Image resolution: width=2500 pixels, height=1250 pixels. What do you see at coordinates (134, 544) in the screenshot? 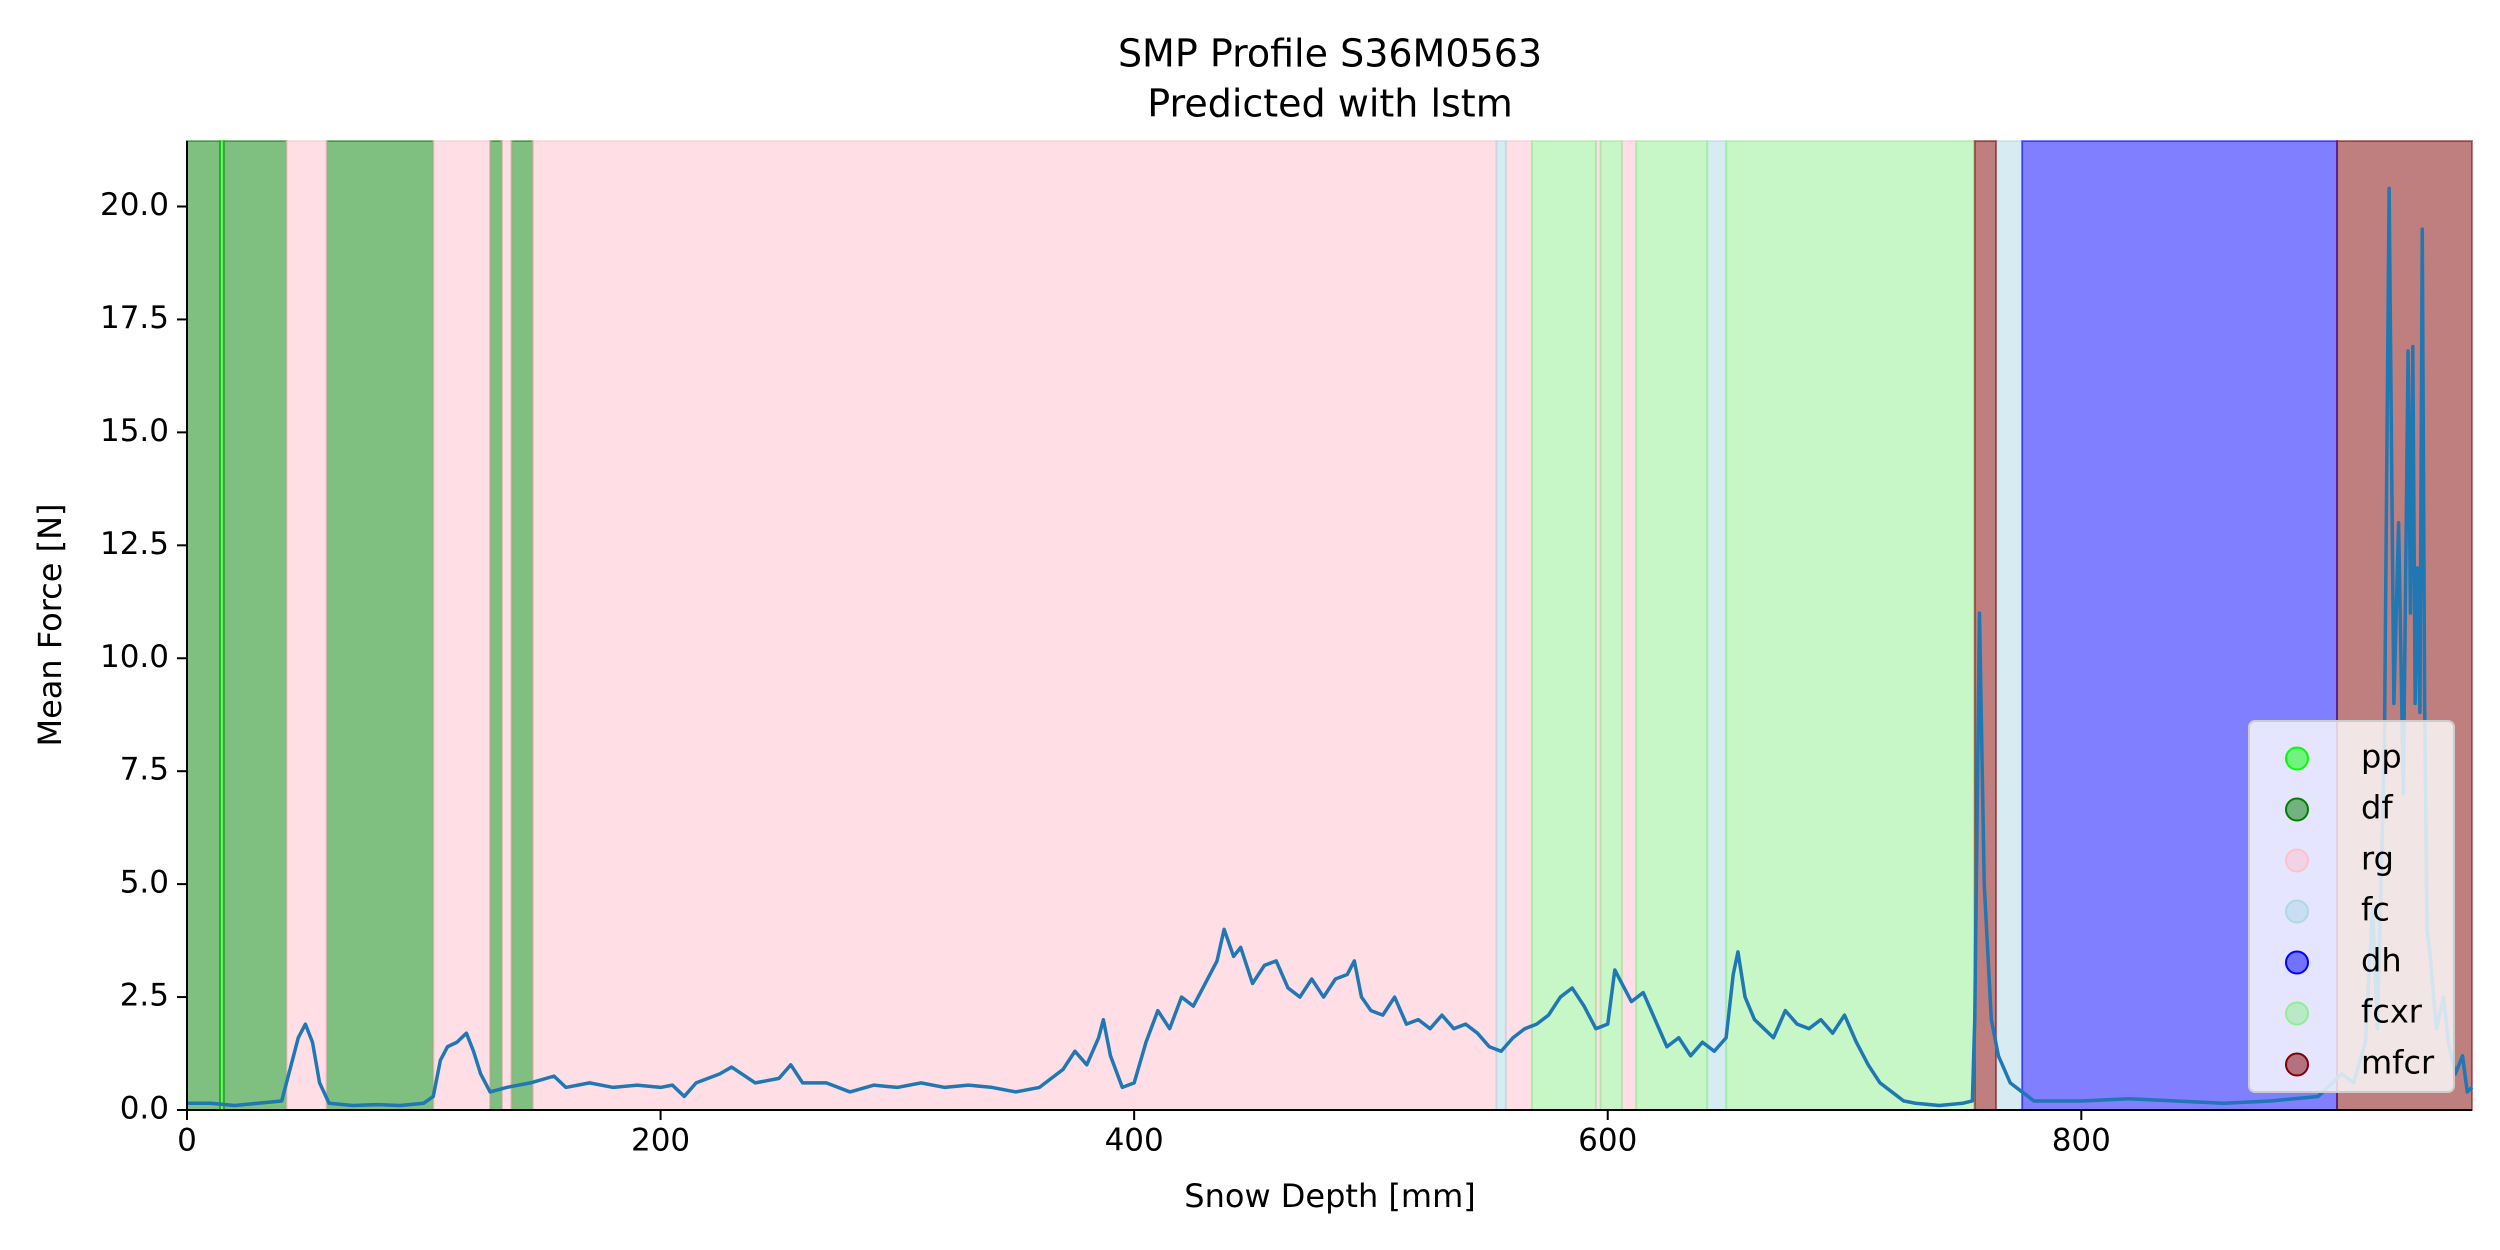
I see `y-tick-label: 12.5` at bounding box center [134, 544].